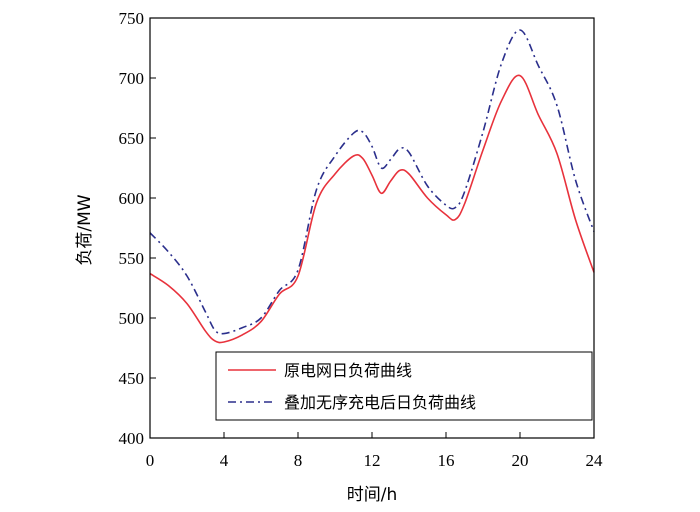  Describe the element at coordinates (372, 495) in the screenshot. I see `x-axis-title: 时间/h` at that location.